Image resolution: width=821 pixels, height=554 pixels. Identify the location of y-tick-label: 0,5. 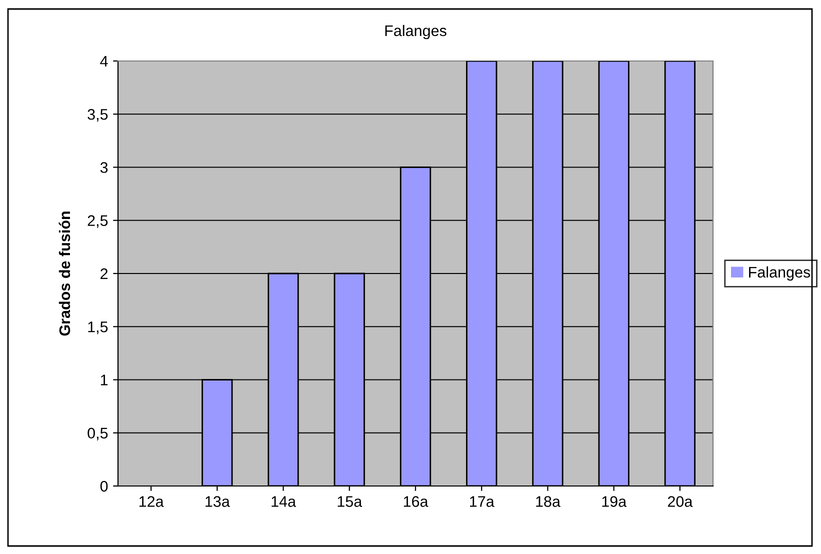
(98, 434).